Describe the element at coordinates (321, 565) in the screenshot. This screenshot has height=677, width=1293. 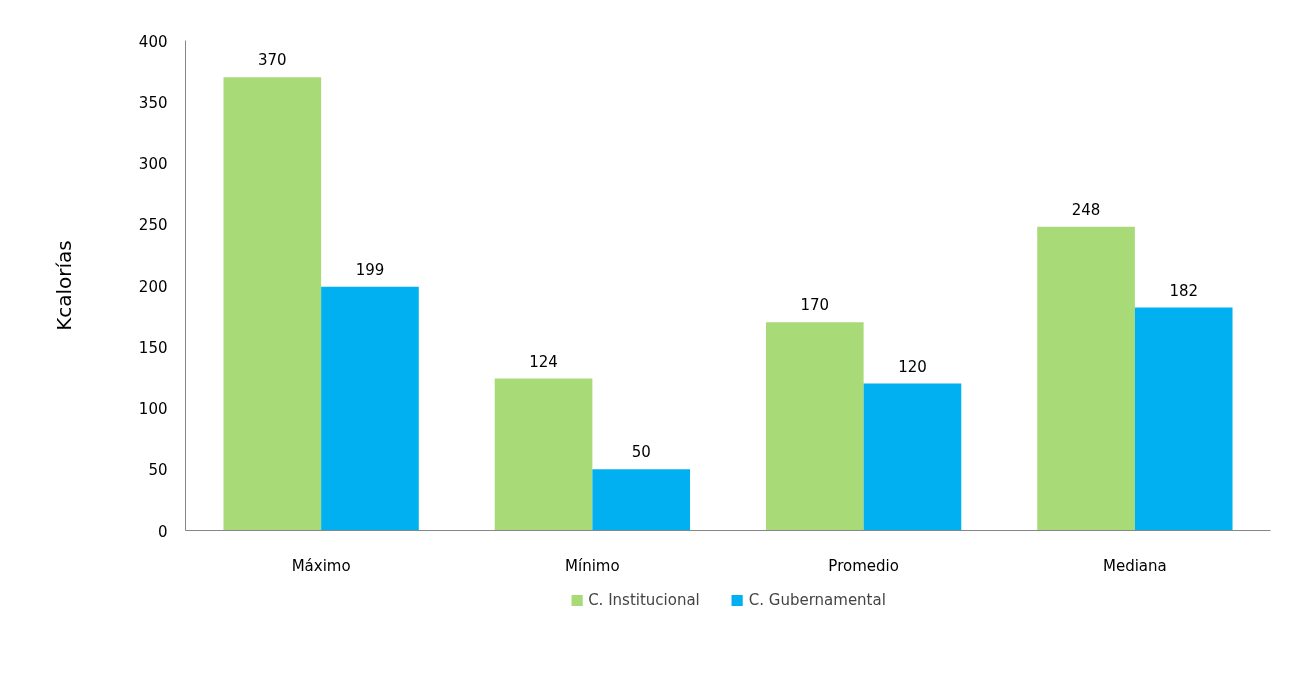
I see `x-tick-label: Máximo` at that location.